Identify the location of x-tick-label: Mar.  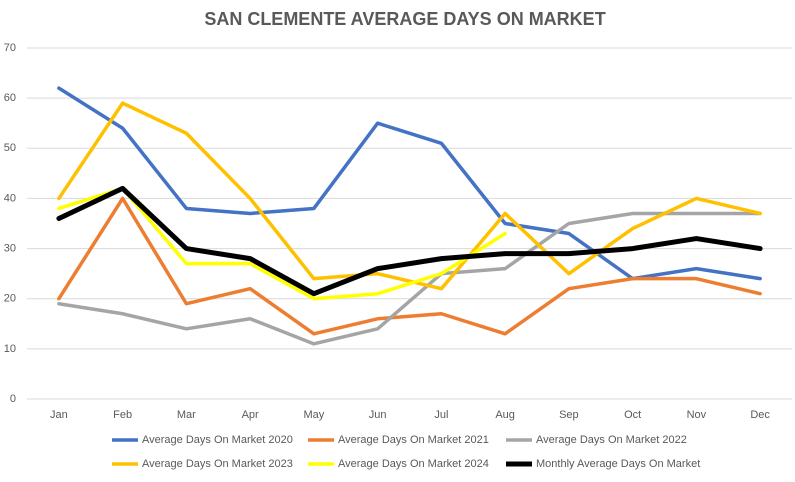
(186, 415).